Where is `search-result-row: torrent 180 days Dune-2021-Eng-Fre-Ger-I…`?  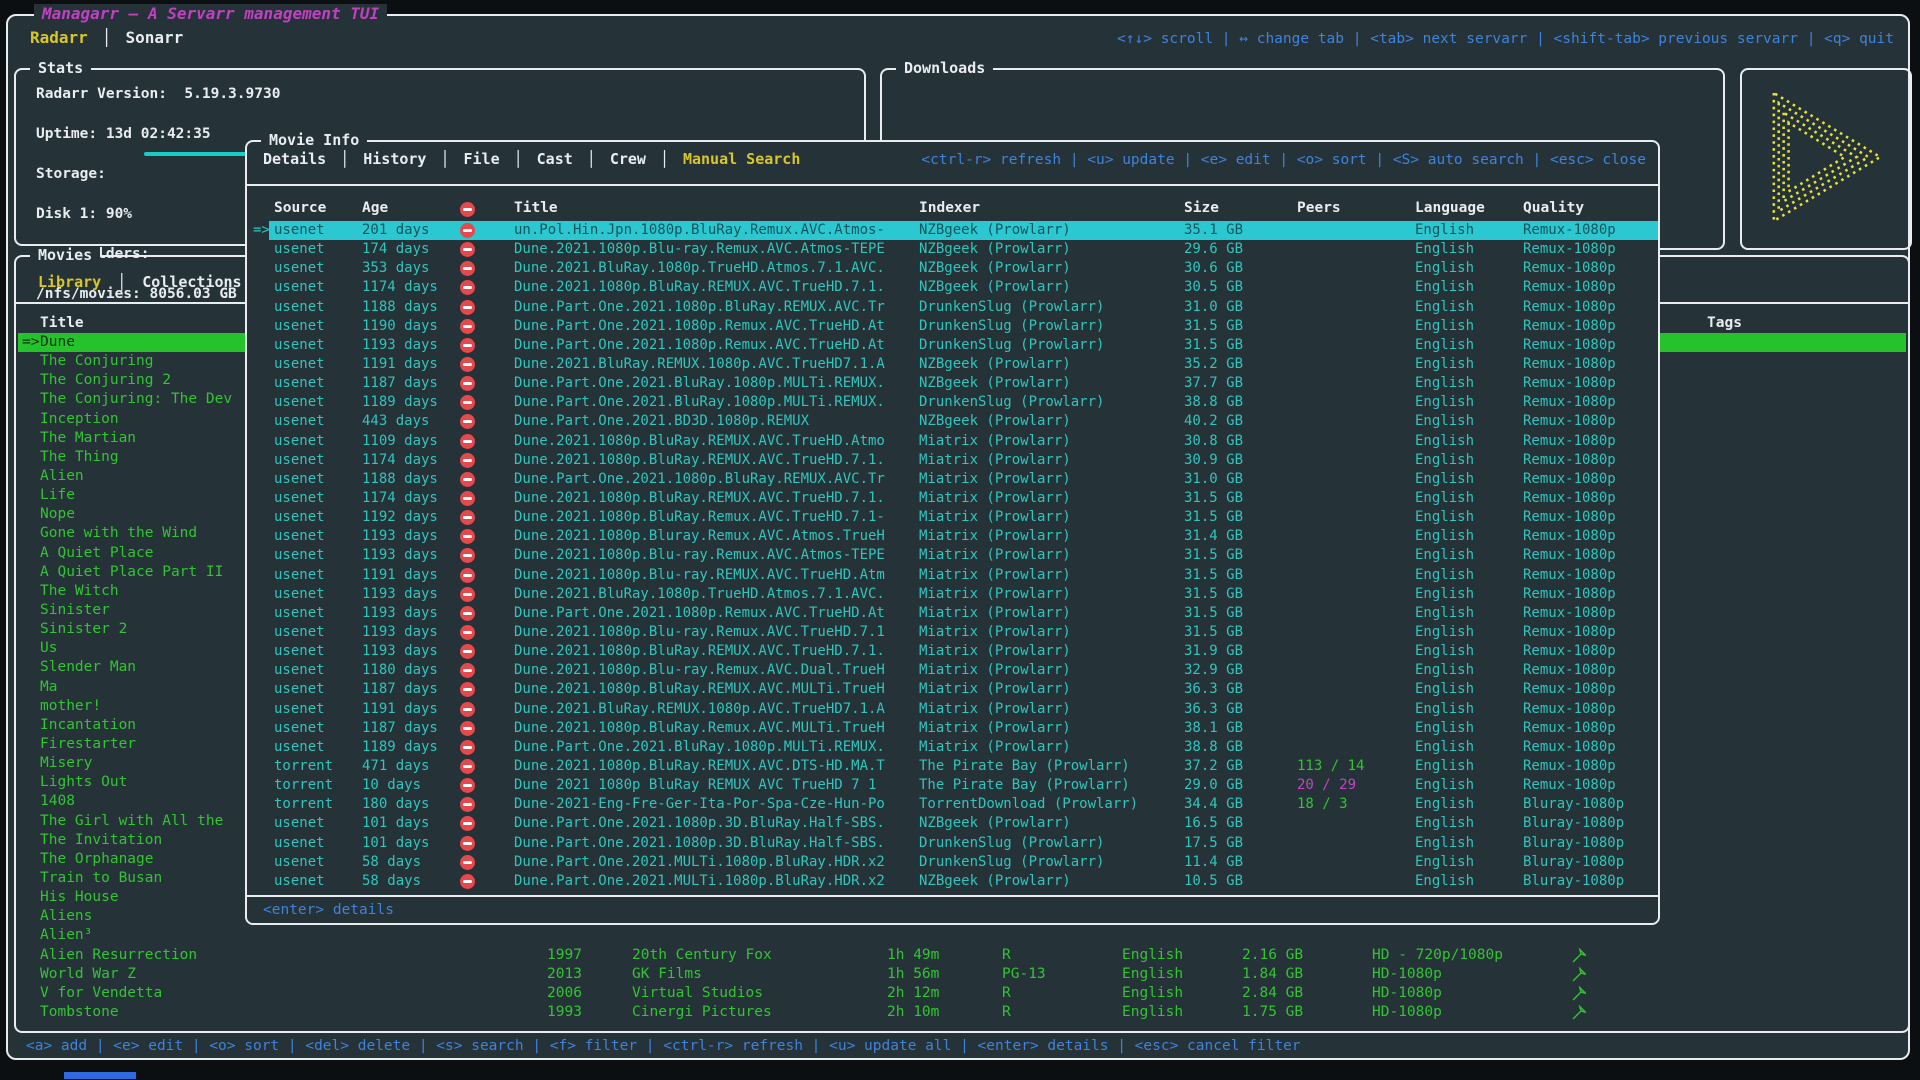
search-result-row: torrent 180 days Dune-2021-Eng-Fre-Ger-I… is located at coordinates (952, 804).